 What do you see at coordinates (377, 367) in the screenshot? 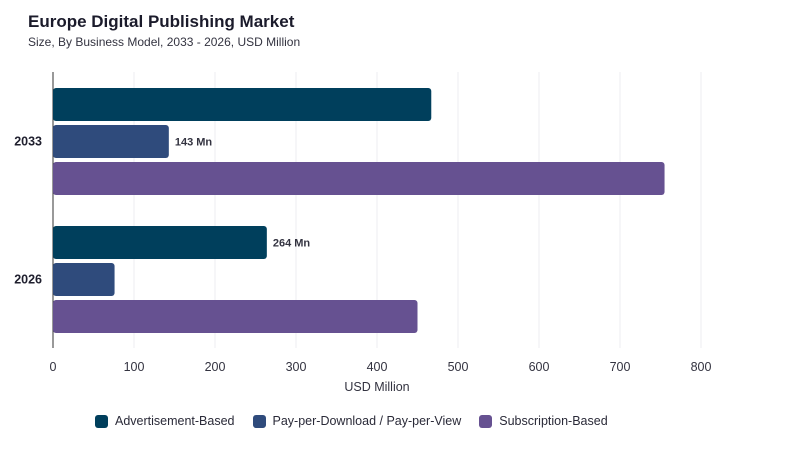
I see `x-tick-label: 400` at bounding box center [377, 367].